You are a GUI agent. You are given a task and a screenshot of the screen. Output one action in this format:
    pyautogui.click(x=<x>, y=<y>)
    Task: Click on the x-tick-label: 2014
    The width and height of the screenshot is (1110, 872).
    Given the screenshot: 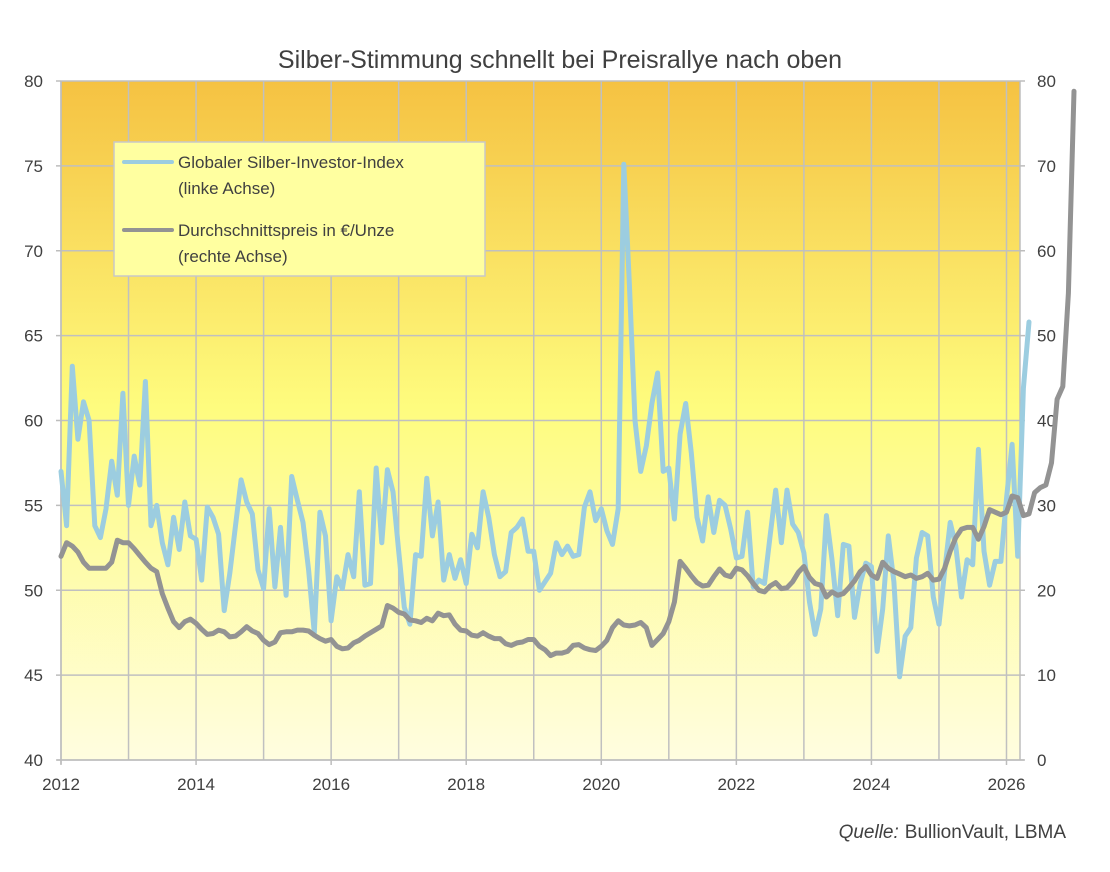 What is the action you would take?
    pyautogui.click(x=196, y=784)
    